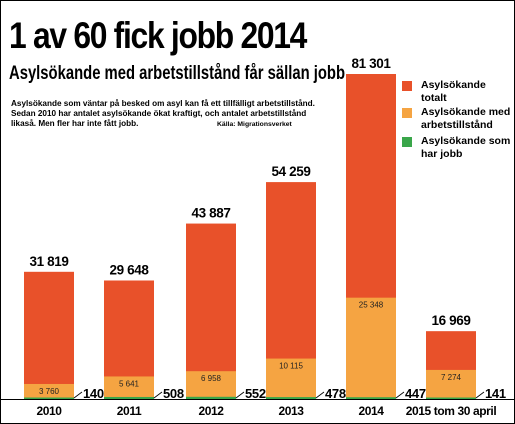 The height and width of the screenshot is (424, 515). What do you see at coordinates (407, 142) in the screenshot?
I see `legend-swatch-job` at bounding box center [407, 142].